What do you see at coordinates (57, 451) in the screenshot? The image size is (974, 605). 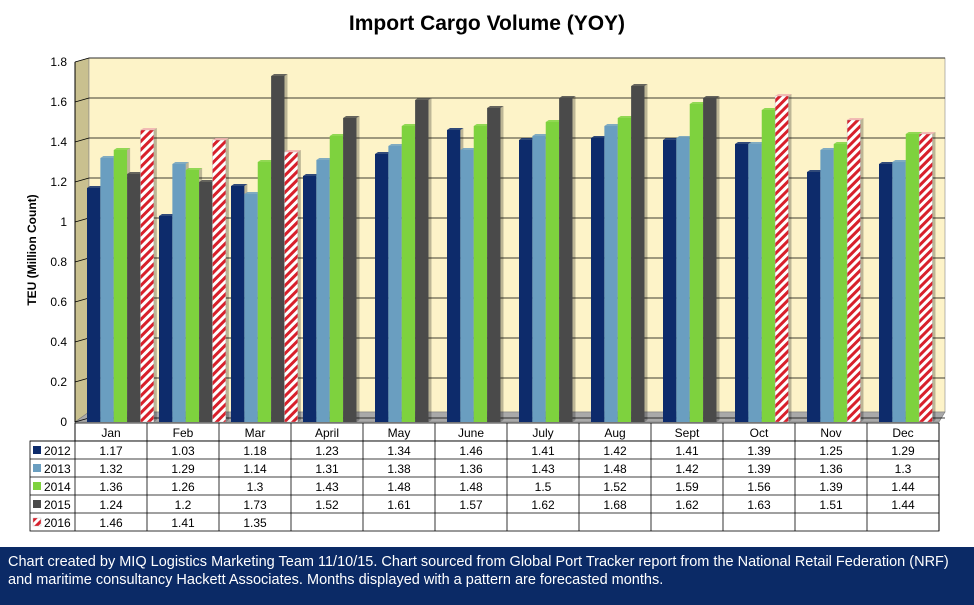 I see `legend-entry: 2012` at bounding box center [57, 451].